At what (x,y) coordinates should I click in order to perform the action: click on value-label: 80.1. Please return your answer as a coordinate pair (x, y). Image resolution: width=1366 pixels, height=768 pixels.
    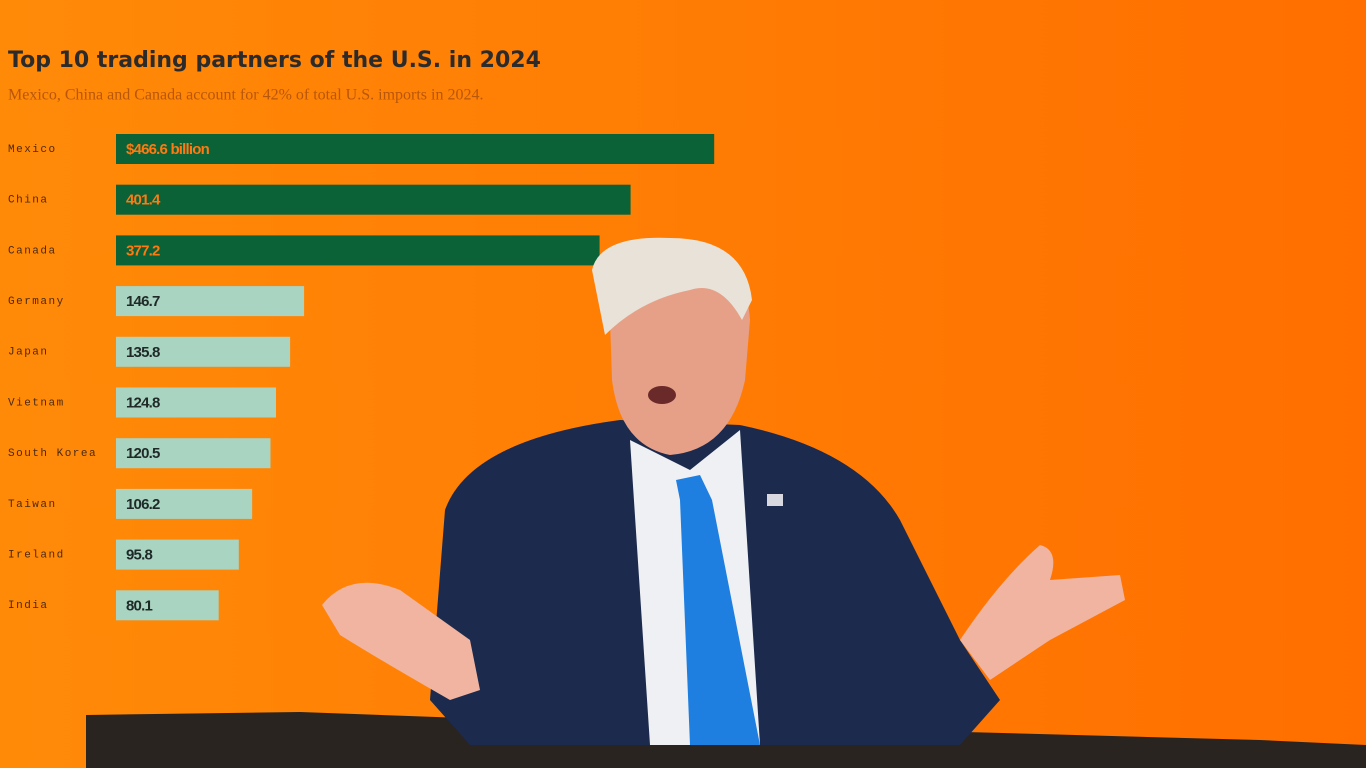
    Looking at the image, I should click on (139, 605).